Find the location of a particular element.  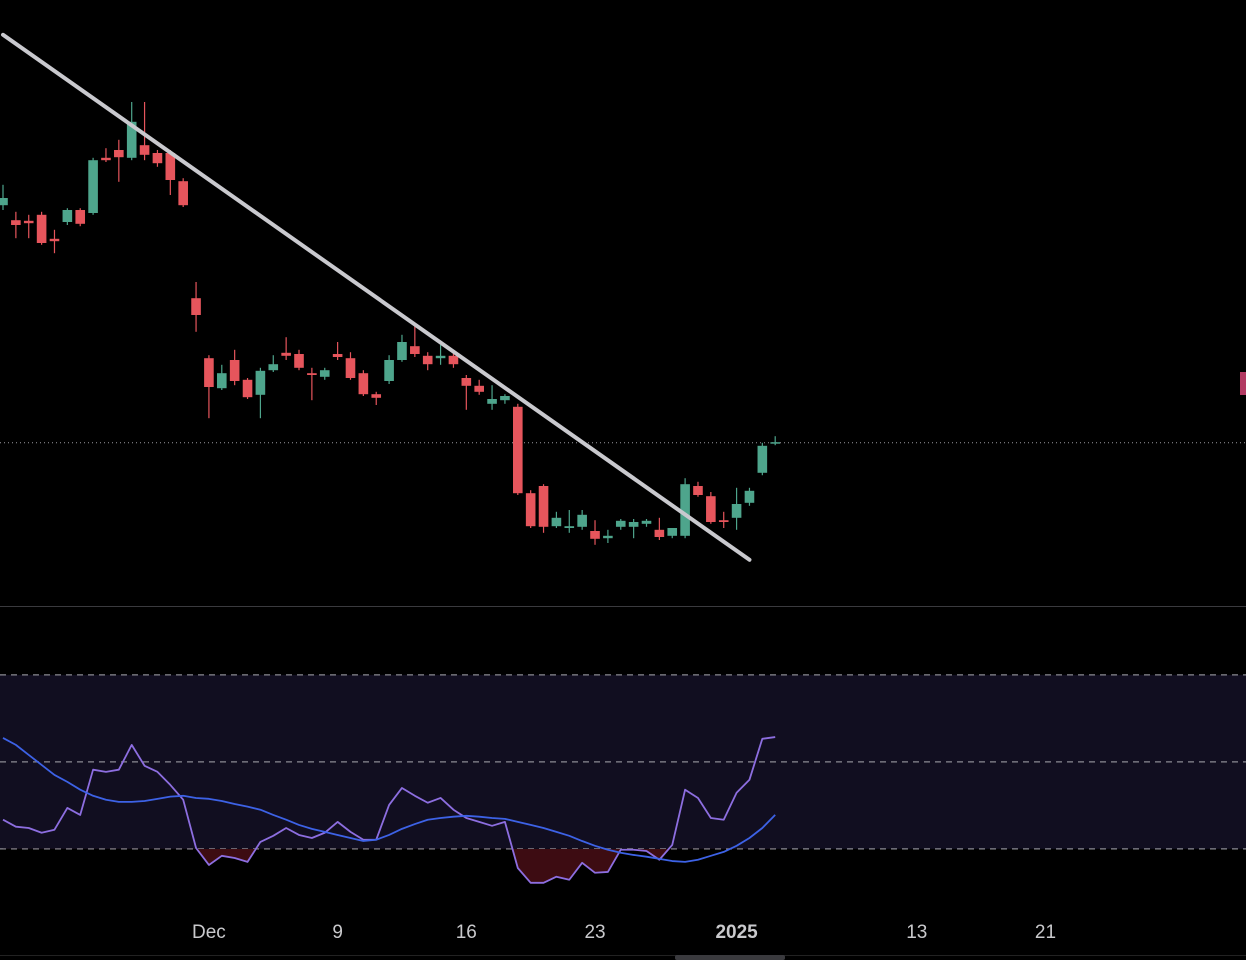

price-marker is located at coordinates (1243, 383).